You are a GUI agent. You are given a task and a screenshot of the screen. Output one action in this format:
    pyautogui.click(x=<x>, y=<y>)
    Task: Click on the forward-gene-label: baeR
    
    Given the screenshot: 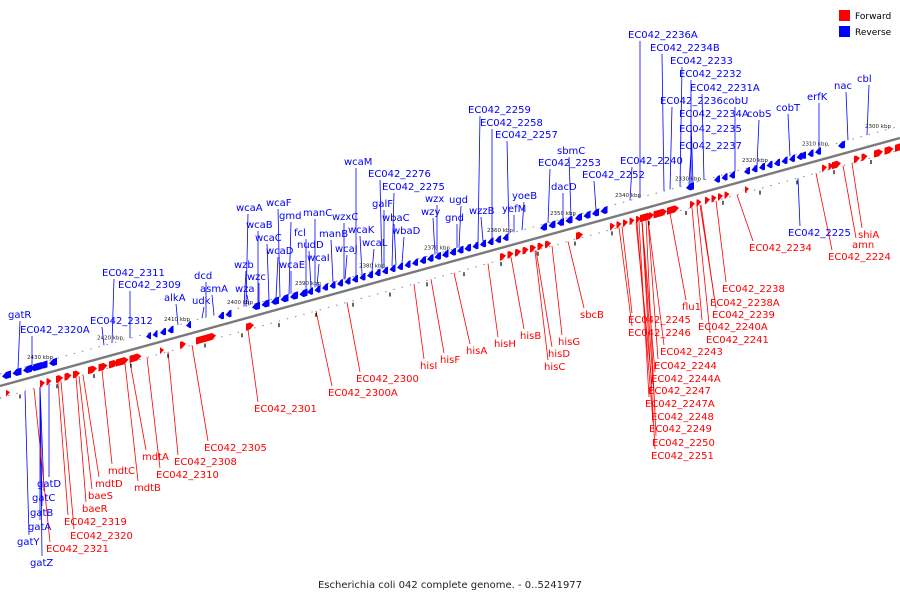 What is the action you would take?
    pyautogui.click(x=95, y=509)
    